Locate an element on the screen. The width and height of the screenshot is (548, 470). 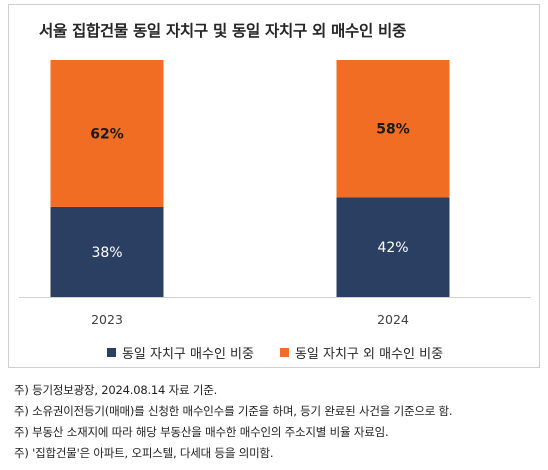
legend-item-other-district: 동일 자치구 외 매수인 비중 is located at coordinates (361, 352).